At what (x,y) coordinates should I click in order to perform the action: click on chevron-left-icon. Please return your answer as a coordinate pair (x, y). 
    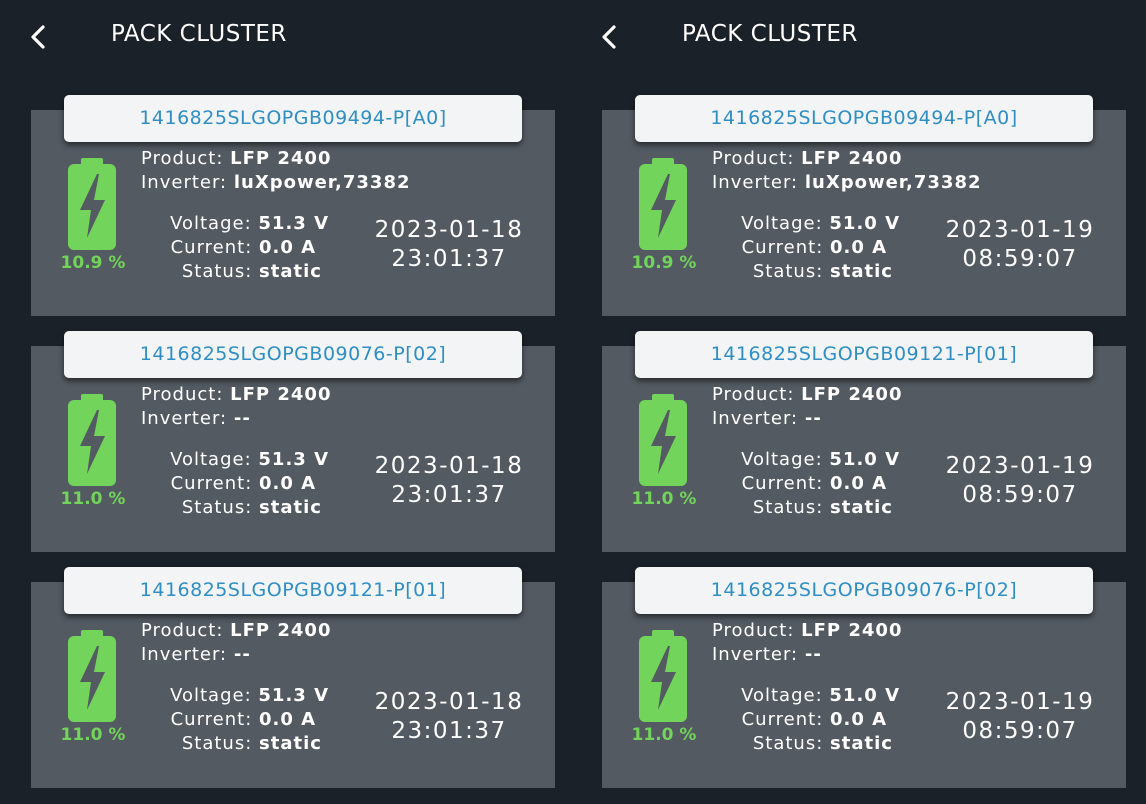
    Looking at the image, I should click on (38, 37).